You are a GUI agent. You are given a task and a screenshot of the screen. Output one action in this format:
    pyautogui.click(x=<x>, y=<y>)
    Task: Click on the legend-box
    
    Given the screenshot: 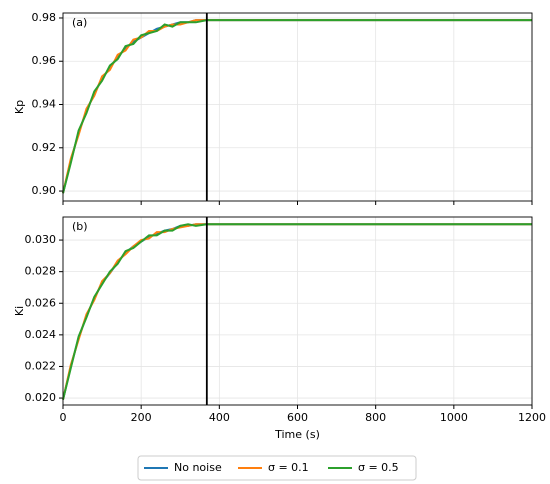 What is the action you would take?
    pyautogui.click(x=277, y=468)
    